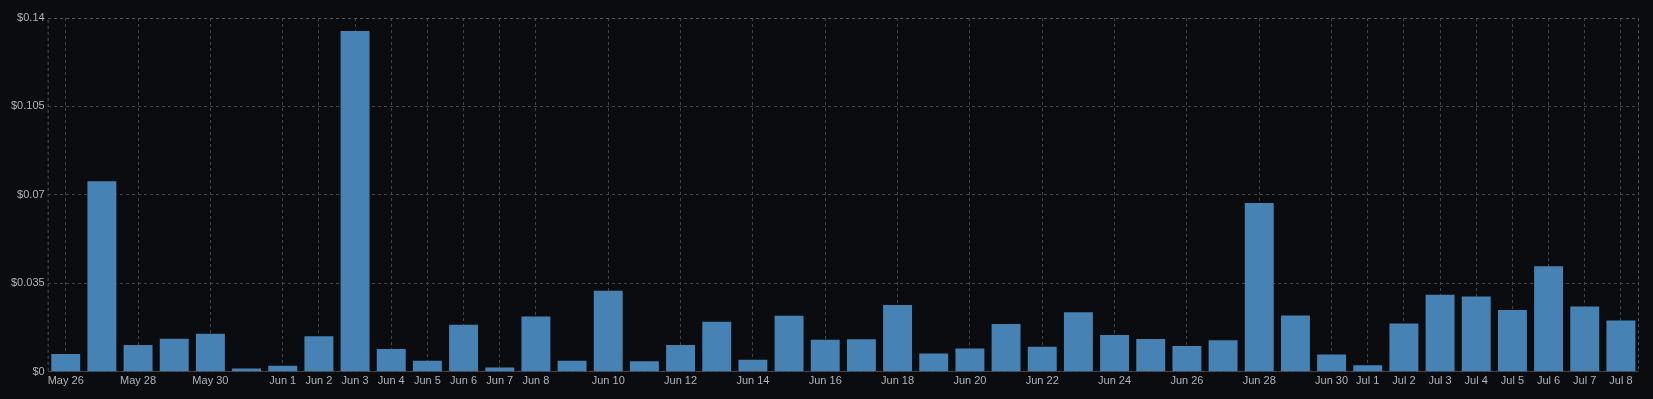  What do you see at coordinates (970, 380) in the screenshot?
I see `x-tick-label: Jun 20` at bounding box center [970, 380].